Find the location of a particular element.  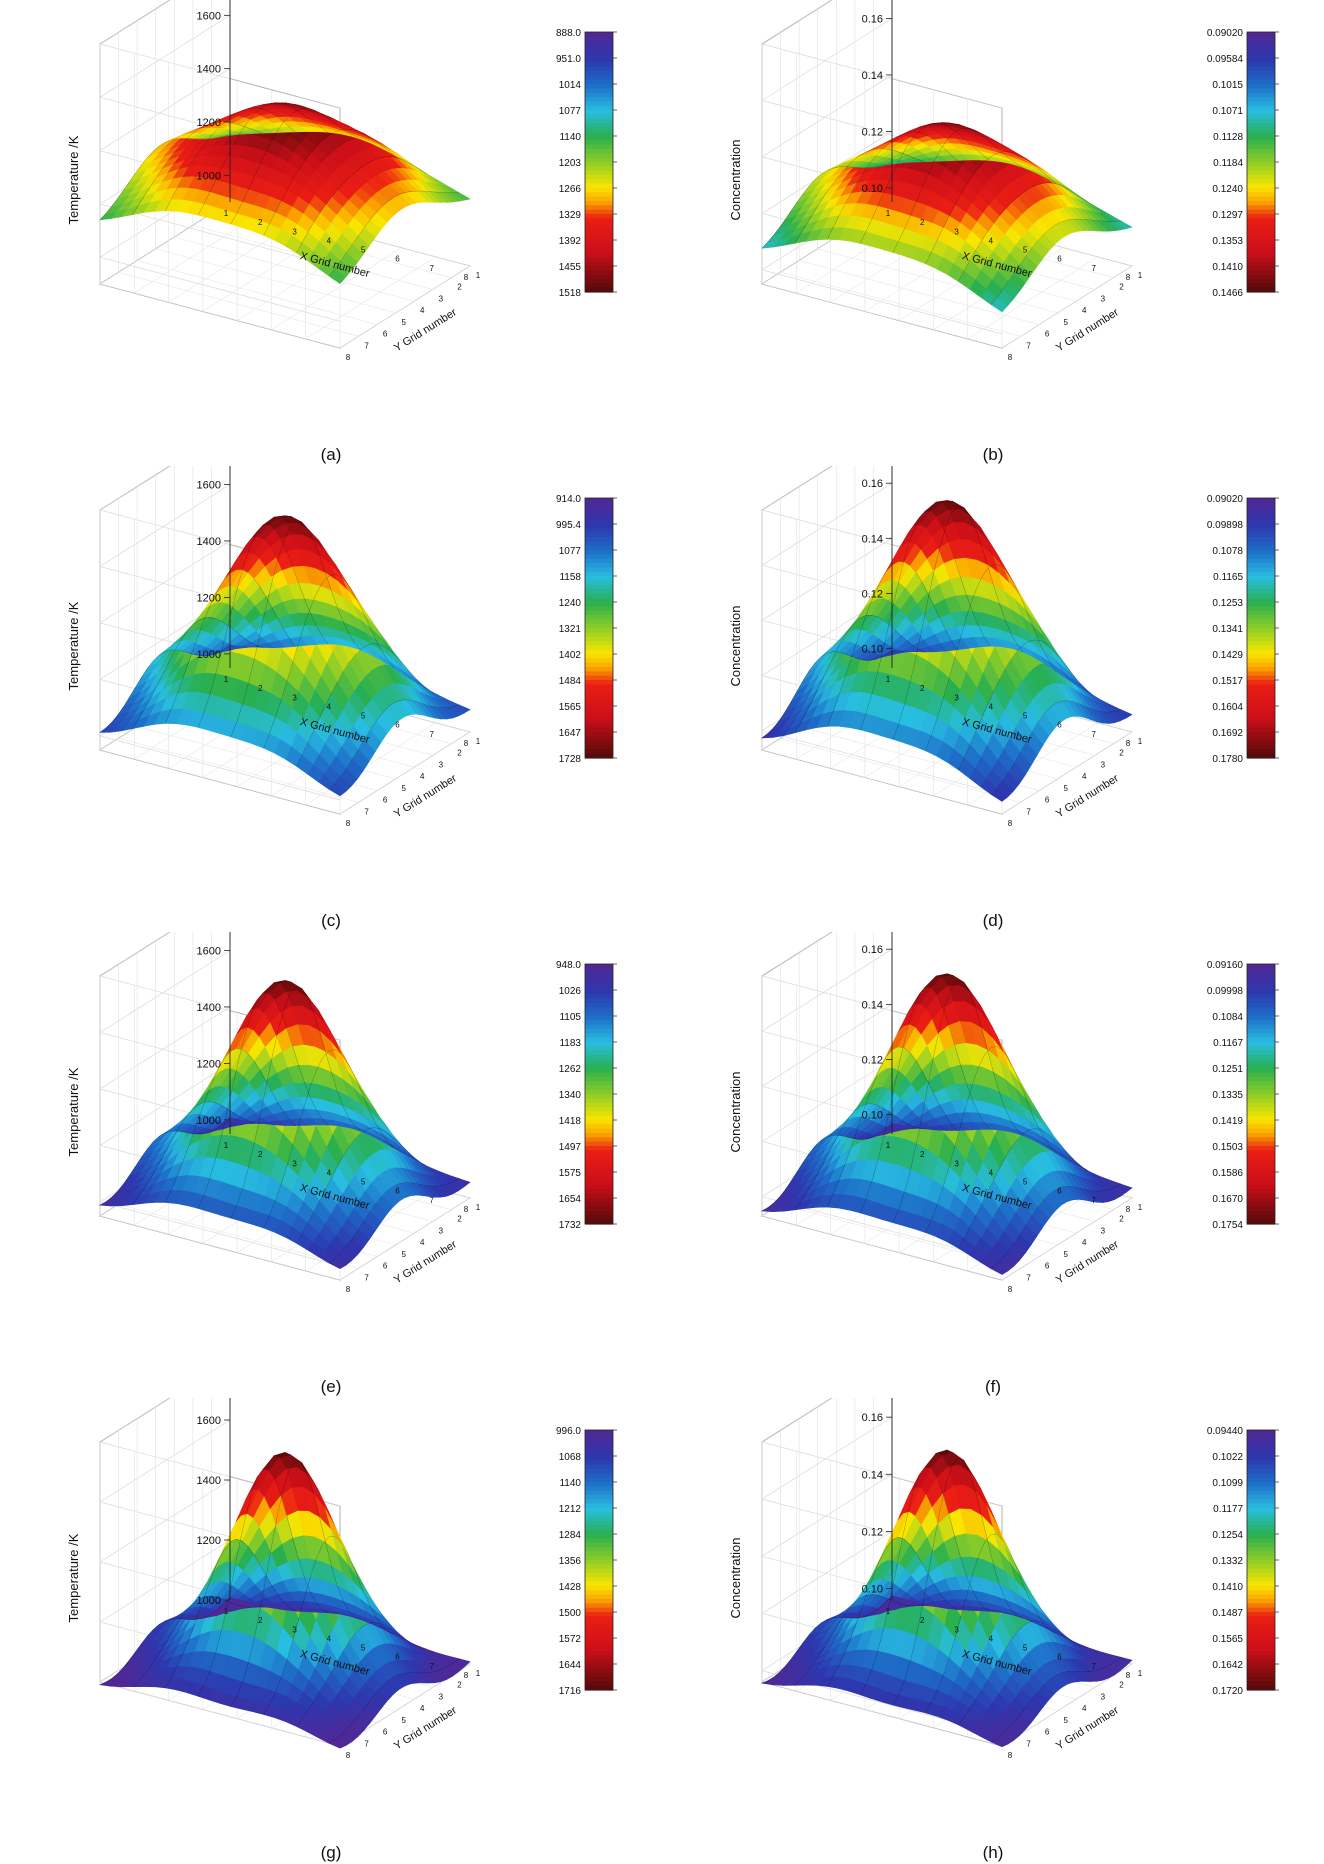

z-tick-label: 1200 is located at coordinates (209, 123).